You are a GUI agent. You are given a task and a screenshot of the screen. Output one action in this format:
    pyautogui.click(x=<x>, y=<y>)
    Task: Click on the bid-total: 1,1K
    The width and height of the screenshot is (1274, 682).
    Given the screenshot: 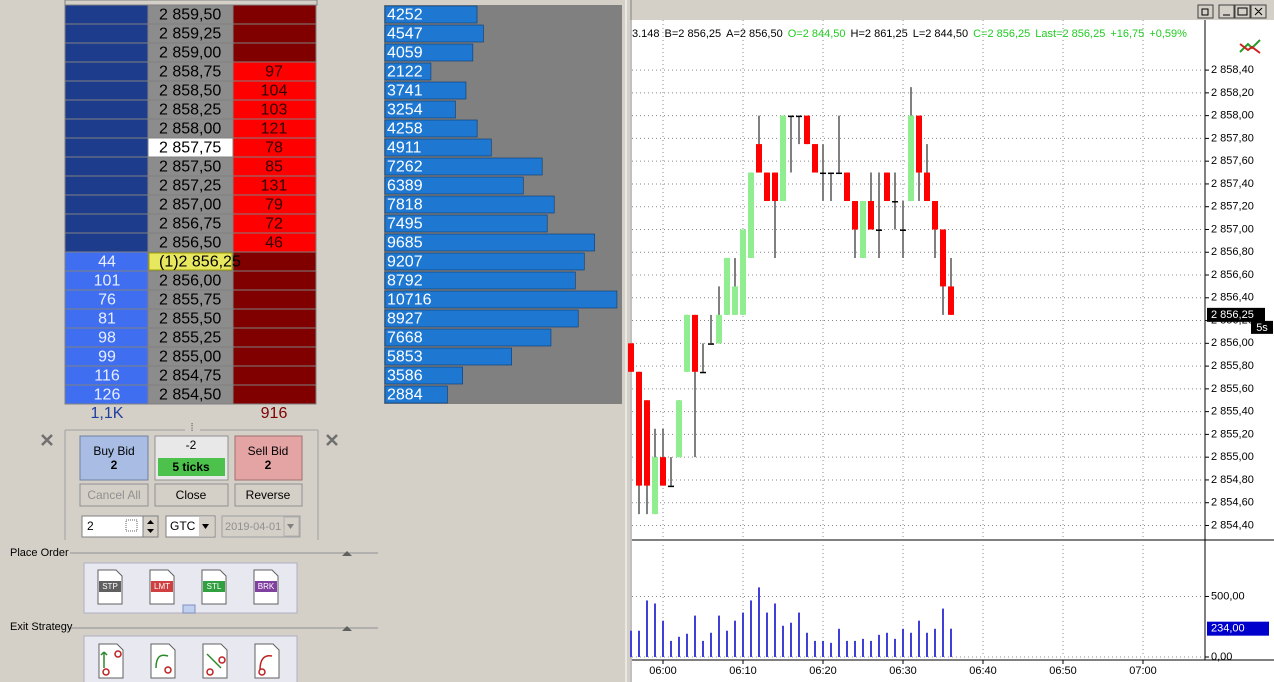 What is the action you would take?
    pyautogui.click(x=107, y=413)
    